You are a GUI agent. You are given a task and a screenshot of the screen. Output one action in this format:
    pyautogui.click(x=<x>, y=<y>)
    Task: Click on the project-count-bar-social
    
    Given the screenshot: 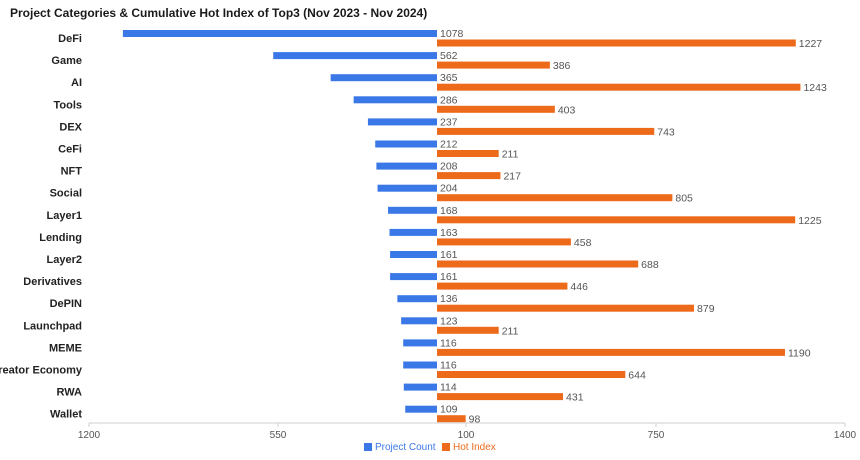 What is the action you would take?
    pyautogui.click(x=407, y=188)
    